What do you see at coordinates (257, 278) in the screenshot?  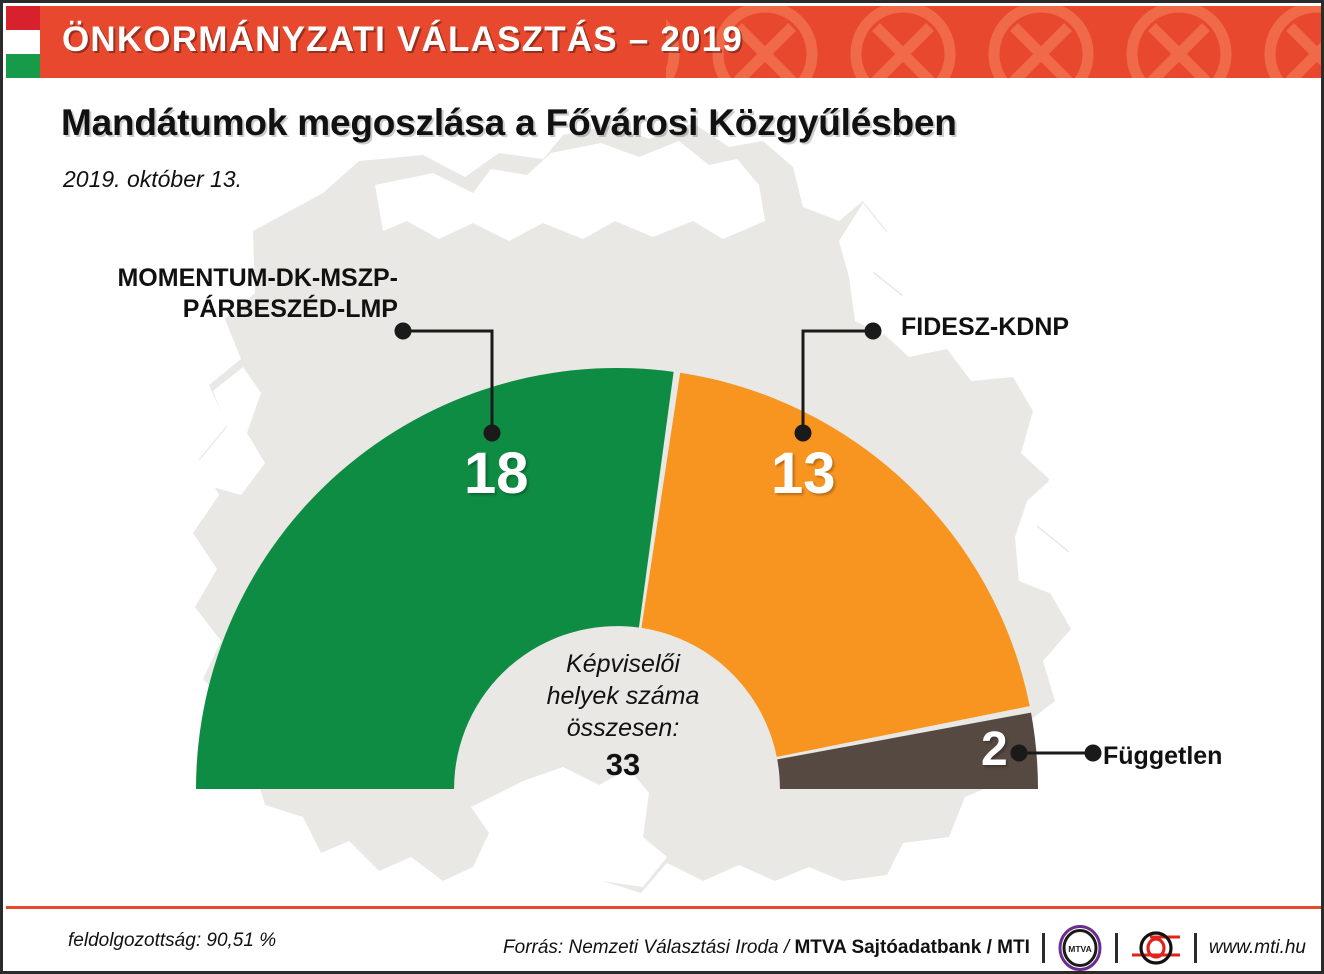 I see `label-momentum-line1: MOMENTUM-DK-MSZP-` at bounding box center [257, 278].